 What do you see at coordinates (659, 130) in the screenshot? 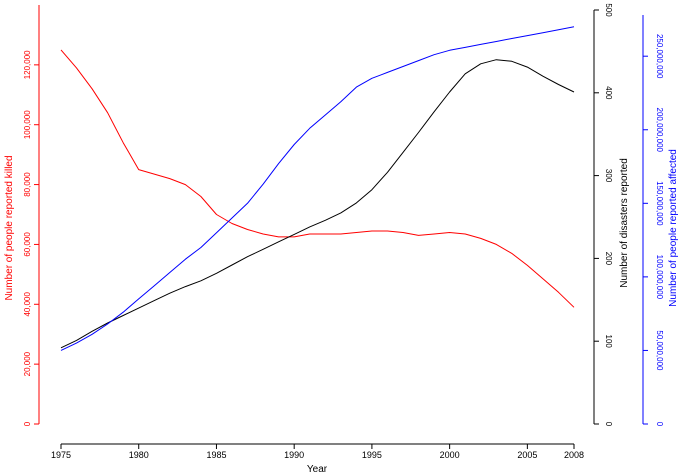
I see `affected-tick-label: 200,000,000` at bounding box center [659, 130].